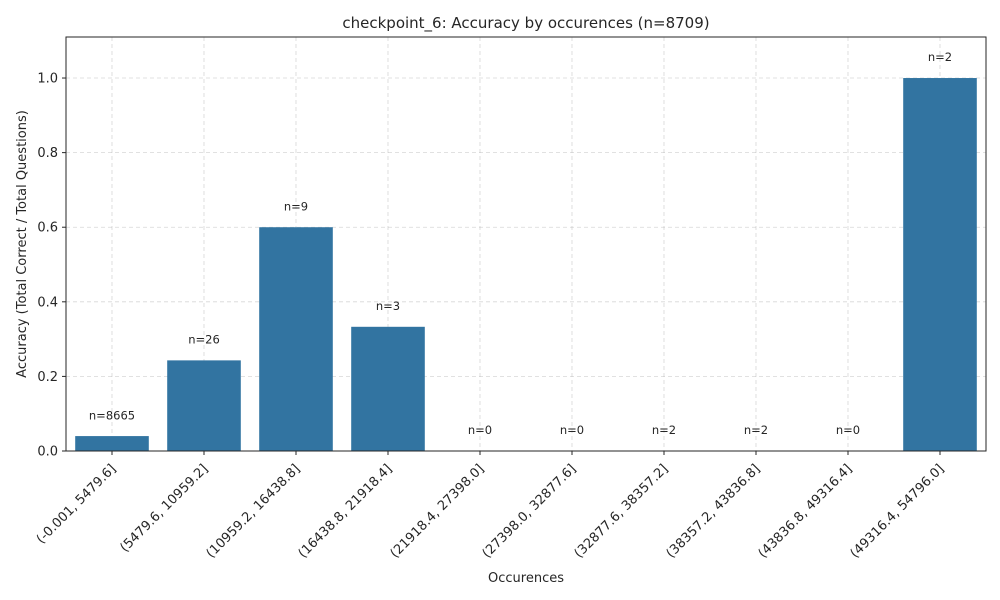 Image resolution: width=1000 pixels, height=600 pixels. I want to click on bar-count-label: n=3, so click(388, 306).